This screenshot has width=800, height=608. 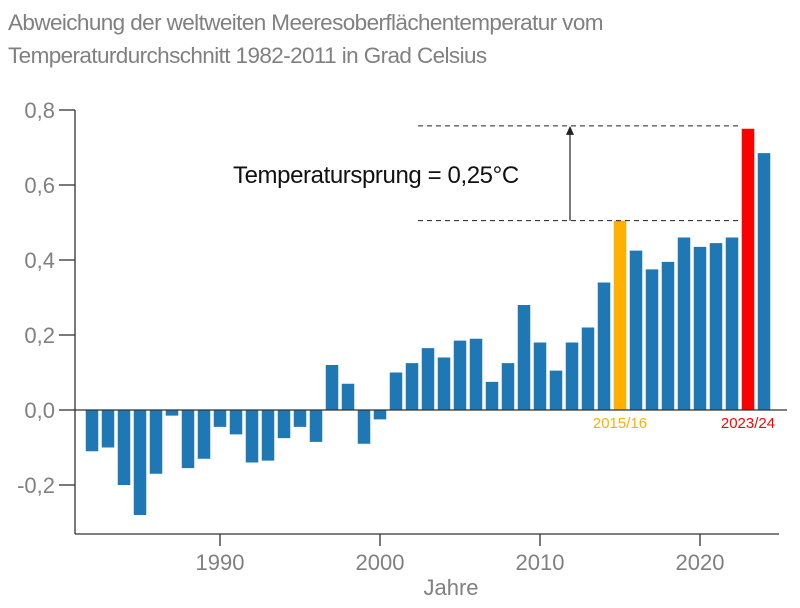 I want to click on bar-1985, so click(x=140, y=462).